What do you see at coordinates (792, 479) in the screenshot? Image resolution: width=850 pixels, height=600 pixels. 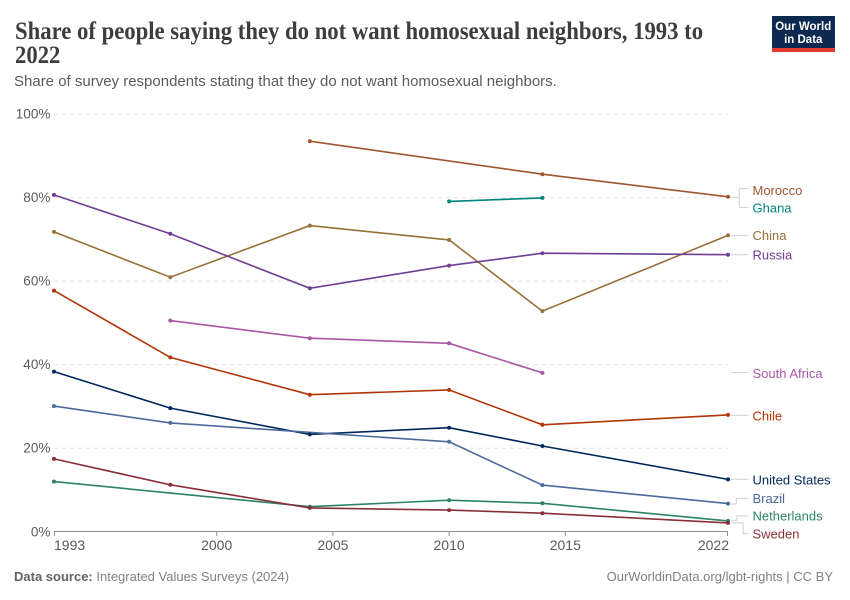 I see `svg-text: United States` at bounding box center [792, 479].